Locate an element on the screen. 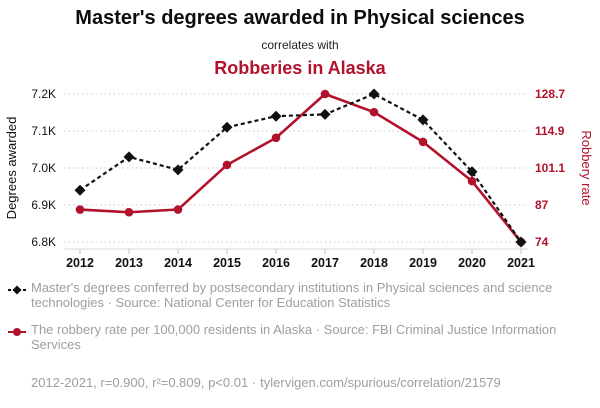 The image size is (600, 408). x-axis-tick-label: 2021 is located at coordinates (521, 263).